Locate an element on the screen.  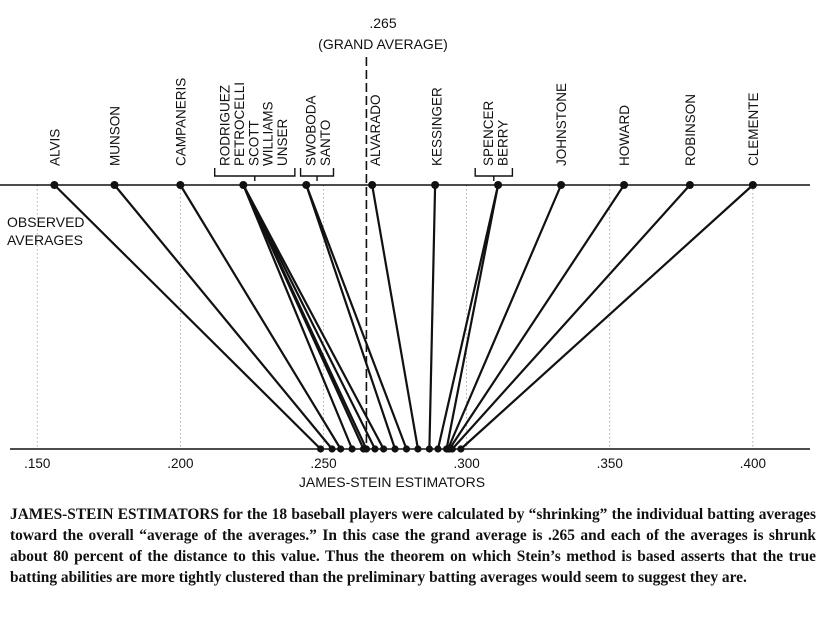
x-tick-labels: .150 .200 .250 .300 .350 .400 is located at coordinates (395, 463).